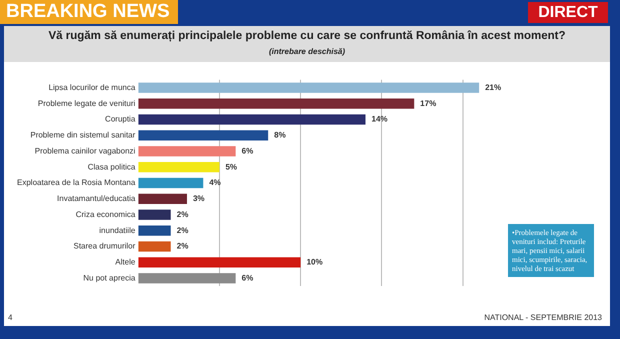 The width and height of the screenshot is (620, 339). I want to click on text: 4, so click(10, 317).